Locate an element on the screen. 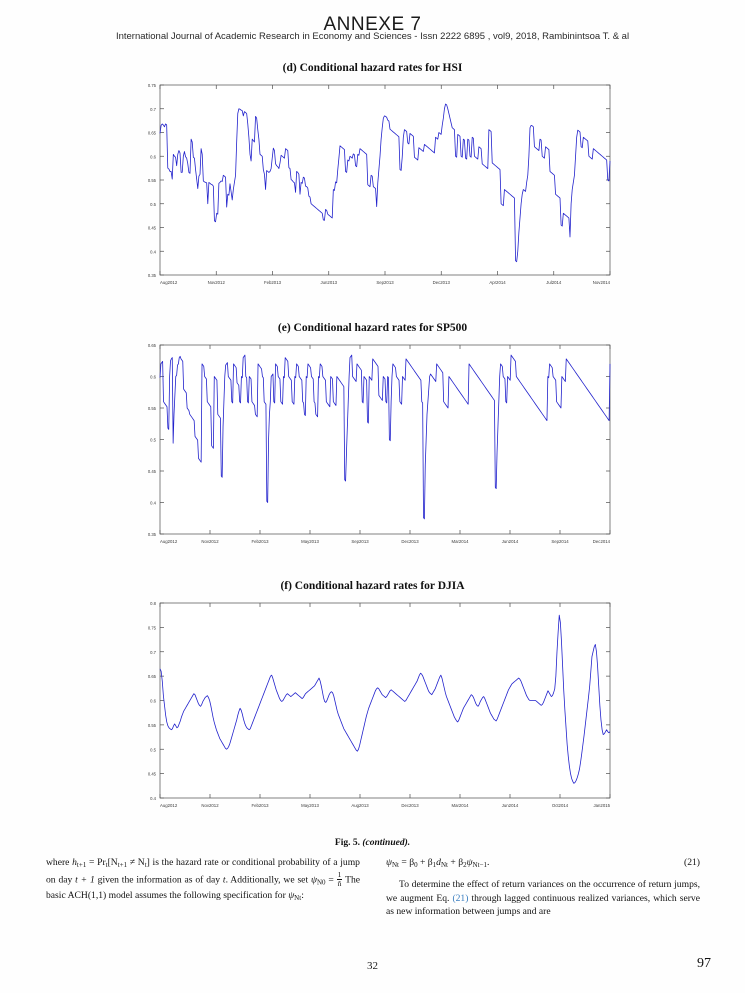 The image size is (745, 993). var-psi2: ψ is located at coordinates (291, 895).